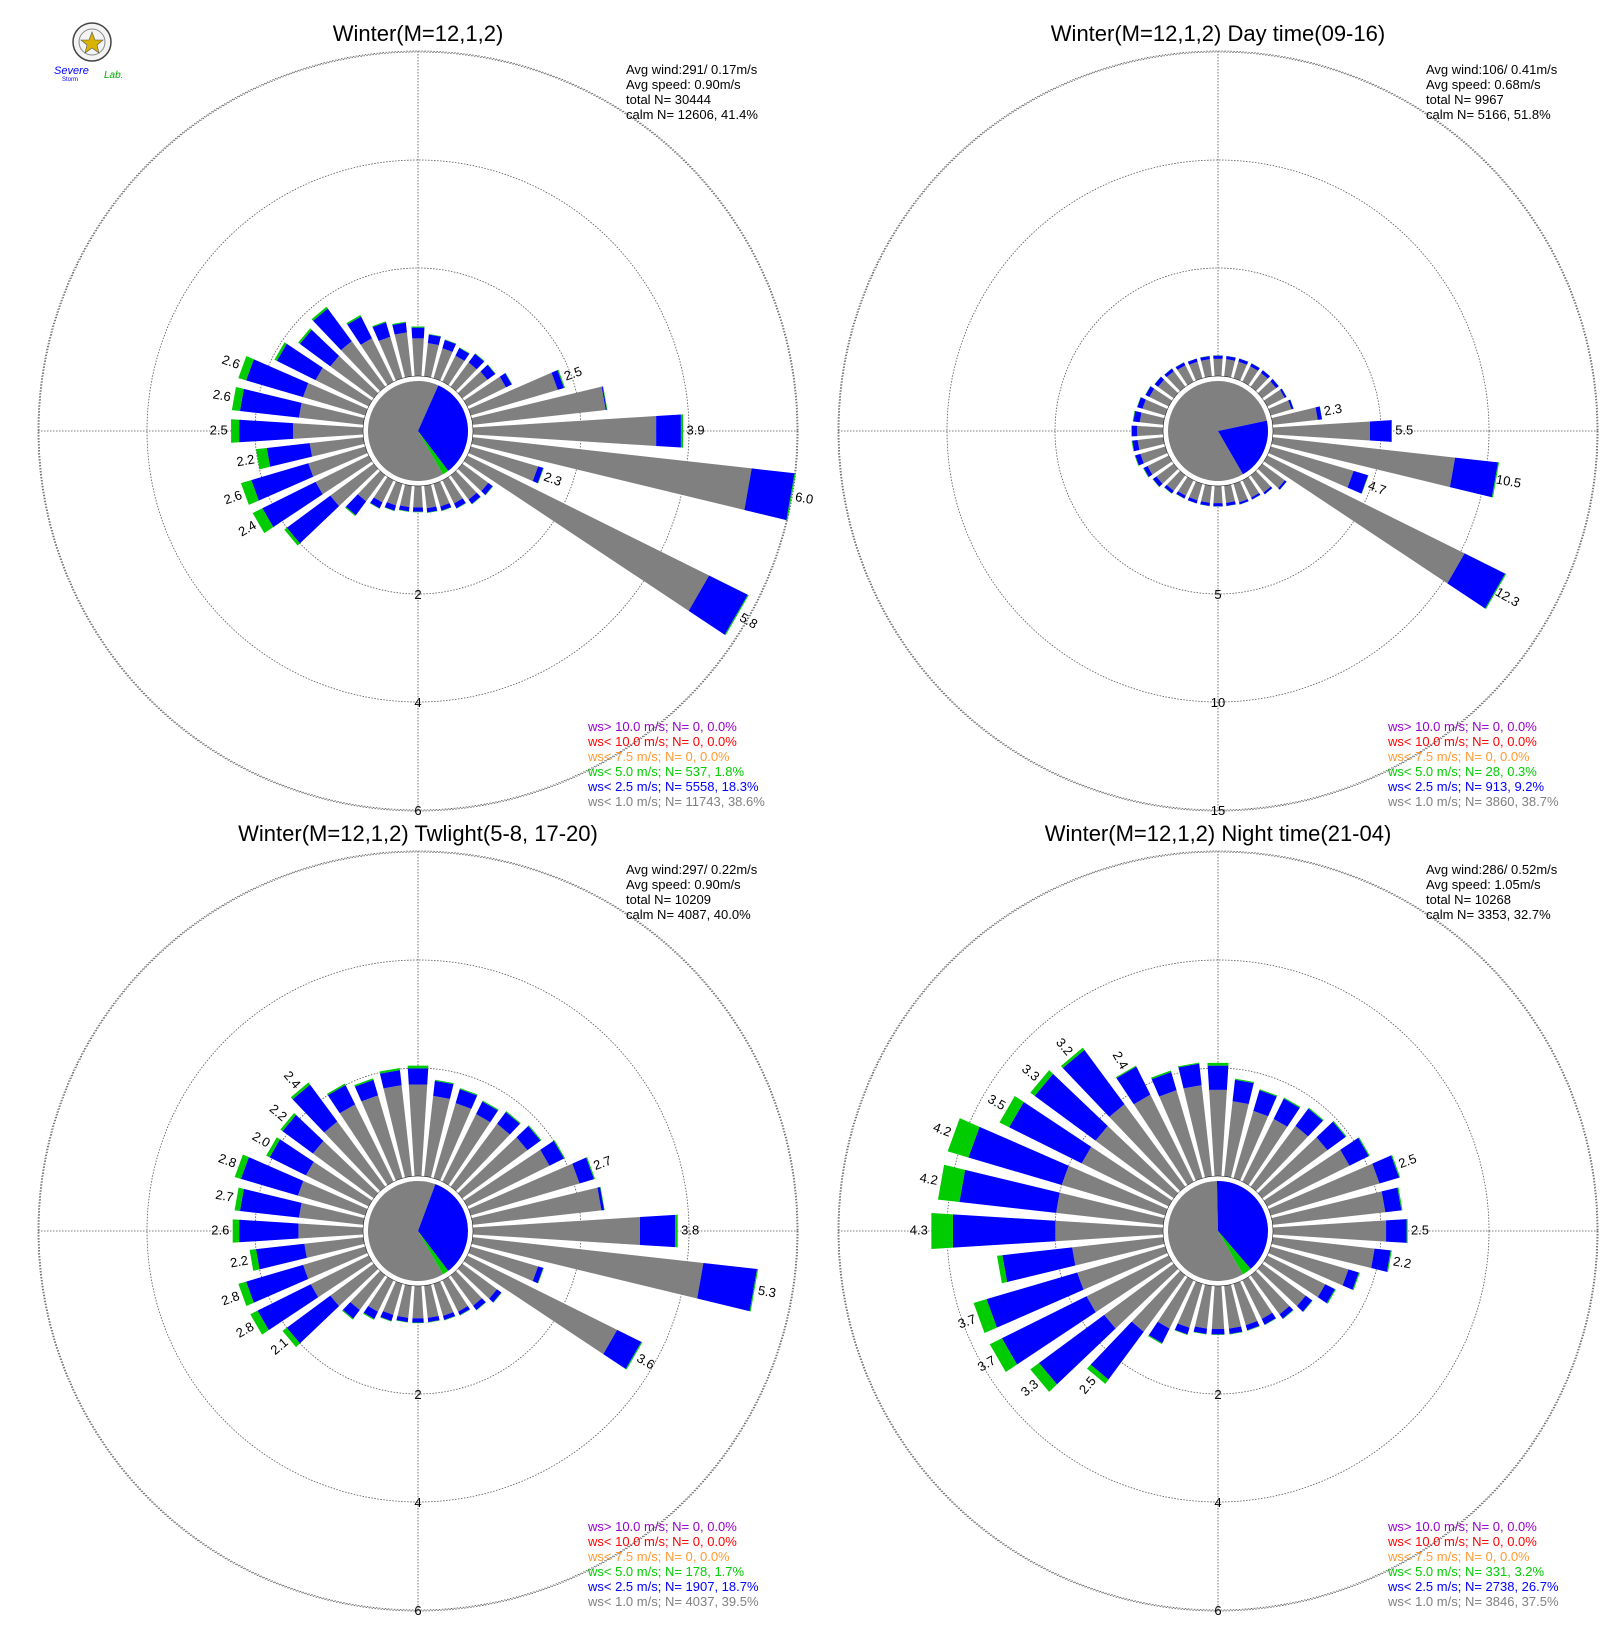 This screenshot has width=1620, height=1640. I want to click on legend-entry: ws> 10.0 m/s; N= 0, 0.0%, so click(1462, 1526).